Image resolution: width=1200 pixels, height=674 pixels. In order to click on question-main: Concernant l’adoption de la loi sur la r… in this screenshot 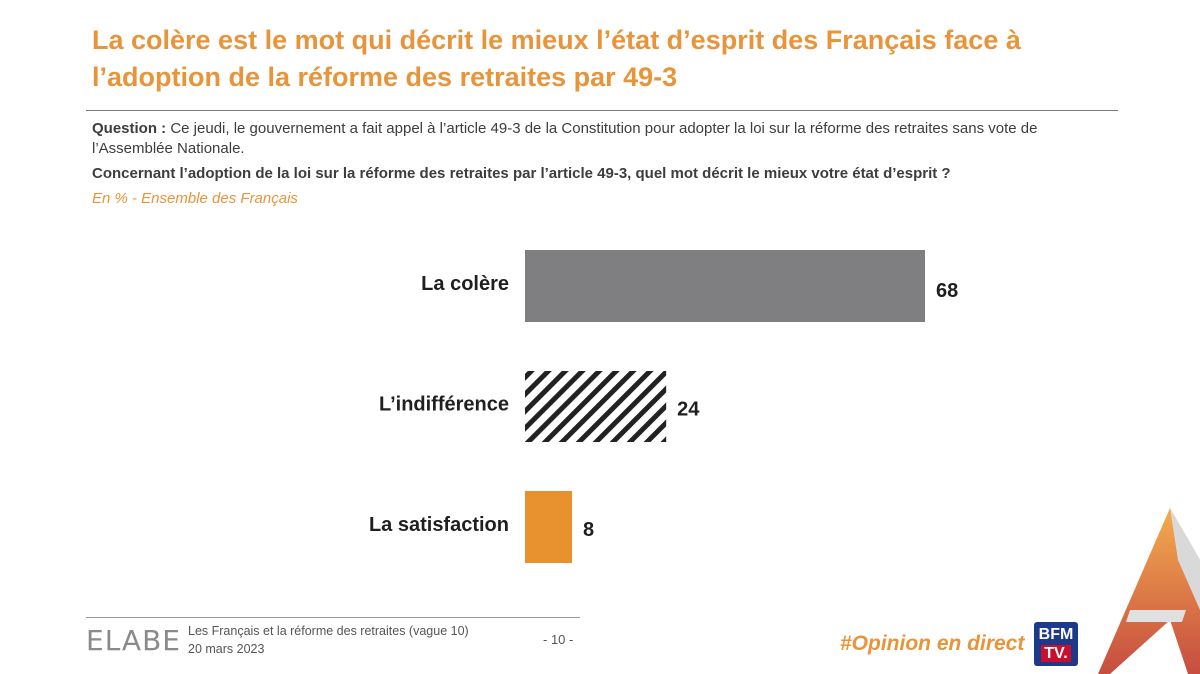, I will do `click(521, 173)`.